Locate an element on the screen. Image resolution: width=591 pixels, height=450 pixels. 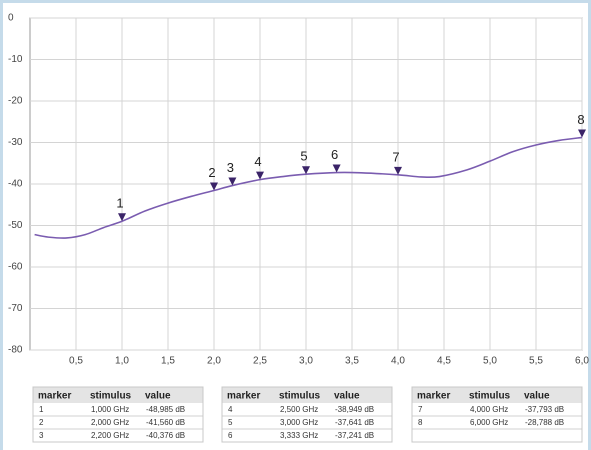
x-tick-label: 3,0 is located at coordinates (306, 361).